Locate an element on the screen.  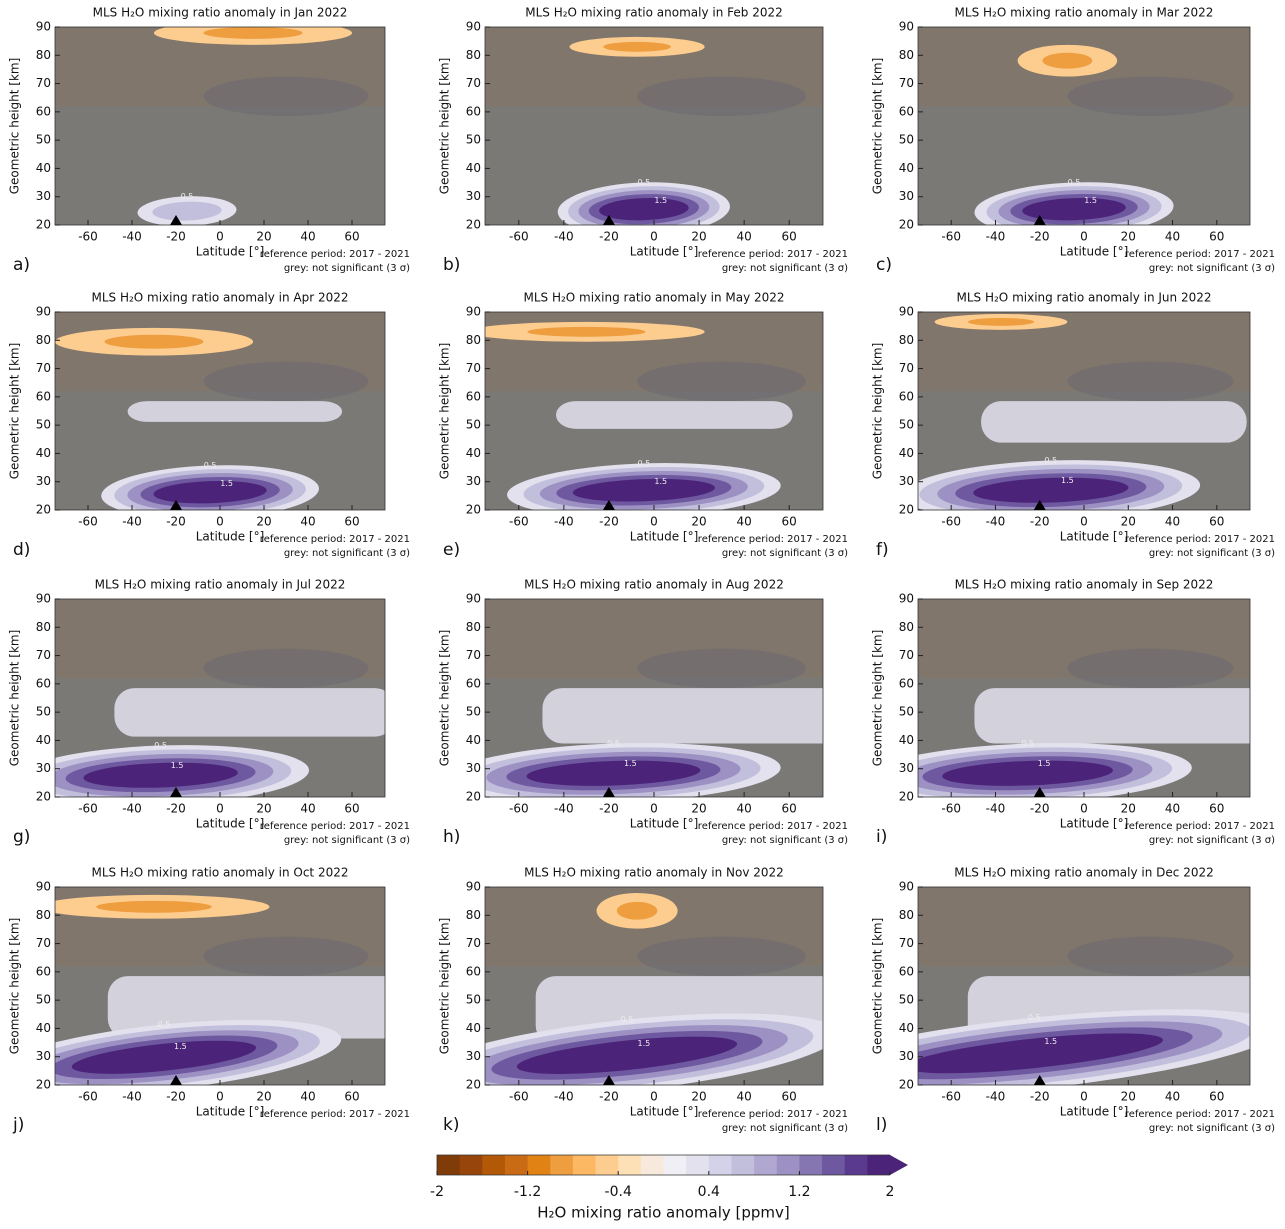
contour-label: 1.5 is located at coordinates (660, 200).